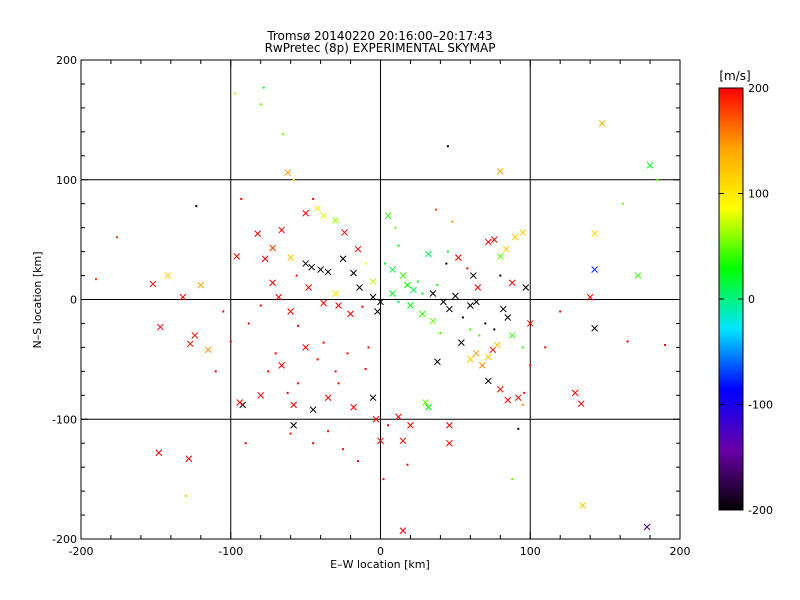  I want to click on colorbar-label: [m/s], so click(734, 76).